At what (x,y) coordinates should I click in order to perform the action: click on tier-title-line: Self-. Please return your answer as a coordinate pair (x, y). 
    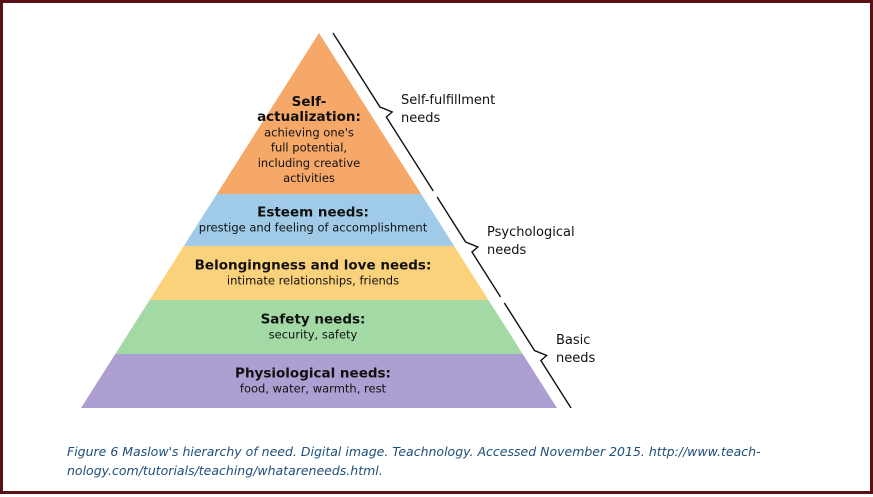
    Looking at the image, I should click on (309, 102).